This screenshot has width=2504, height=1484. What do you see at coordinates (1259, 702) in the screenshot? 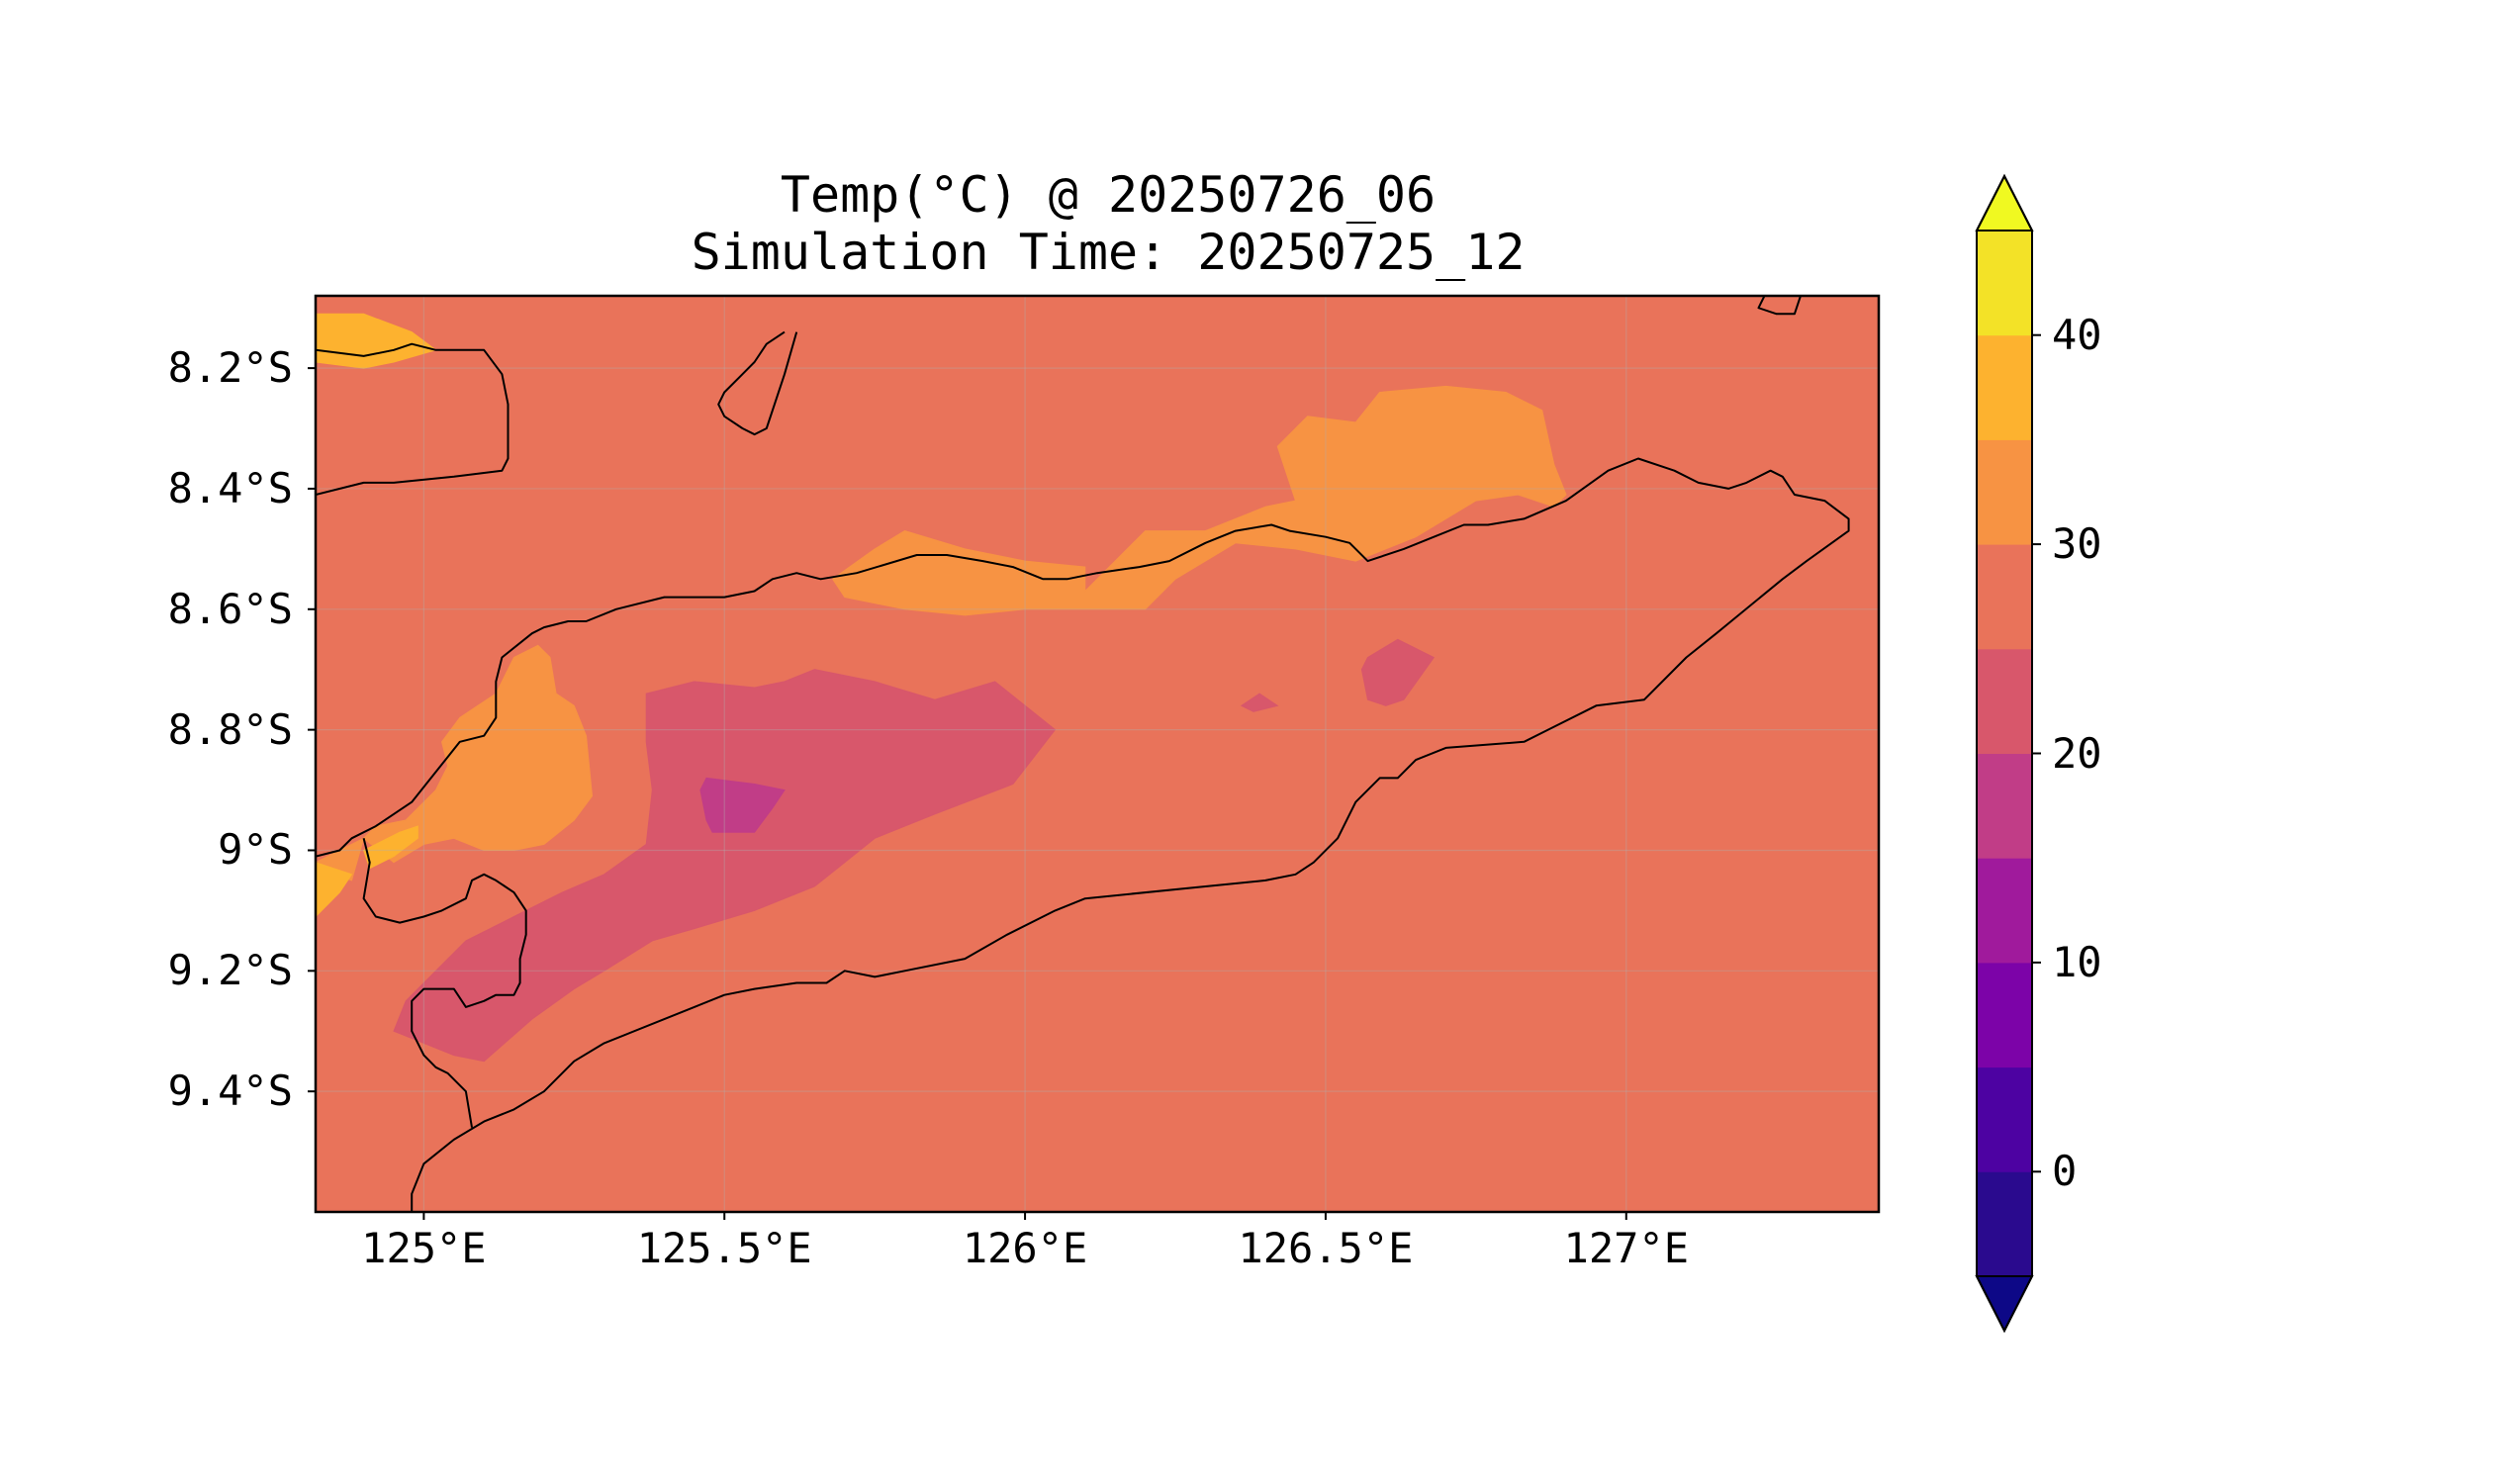
I see `temp-region-cool-20-25-small` at bounding box center [1259, 702].